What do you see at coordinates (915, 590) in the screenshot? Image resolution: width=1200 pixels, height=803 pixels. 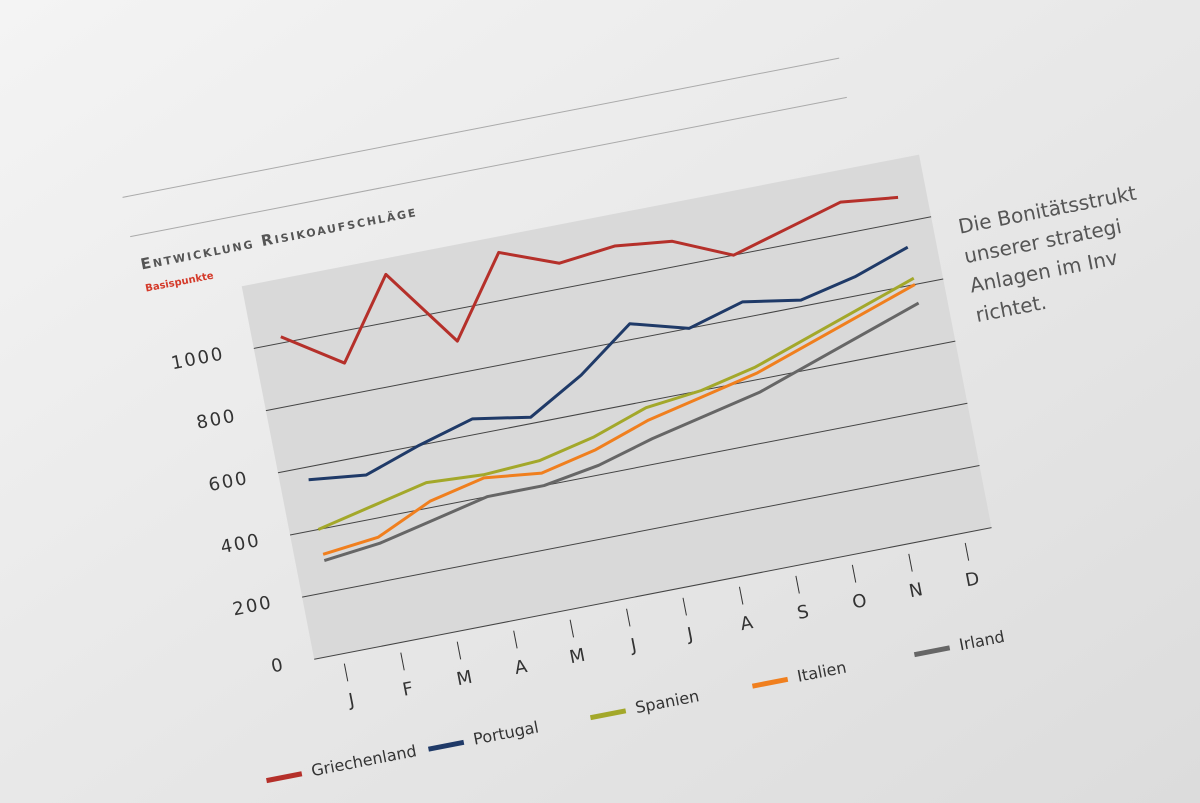 I see `x-tick-label: N` at bounding box center [915, 590].